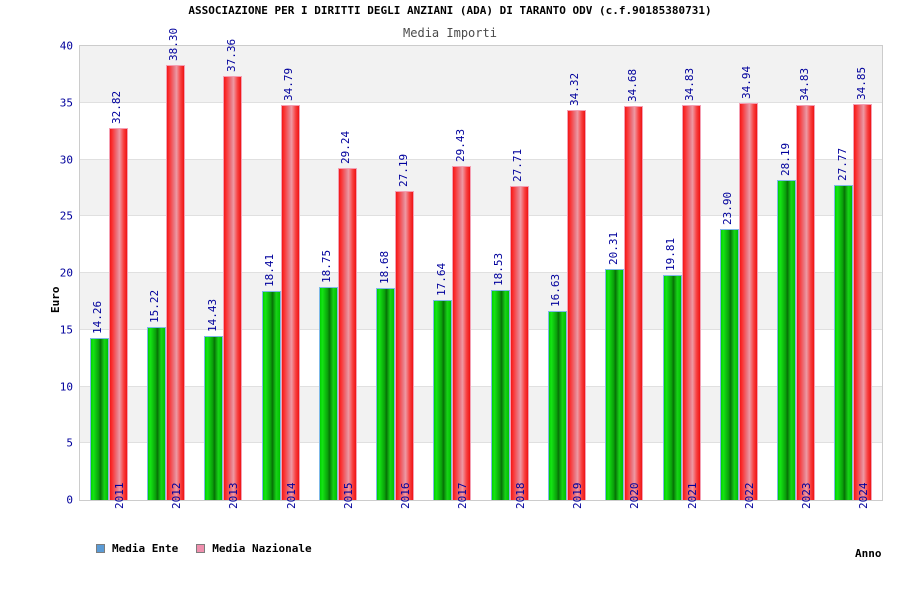  I want to click on bar-value-label: 20.31, so click(613, 249).